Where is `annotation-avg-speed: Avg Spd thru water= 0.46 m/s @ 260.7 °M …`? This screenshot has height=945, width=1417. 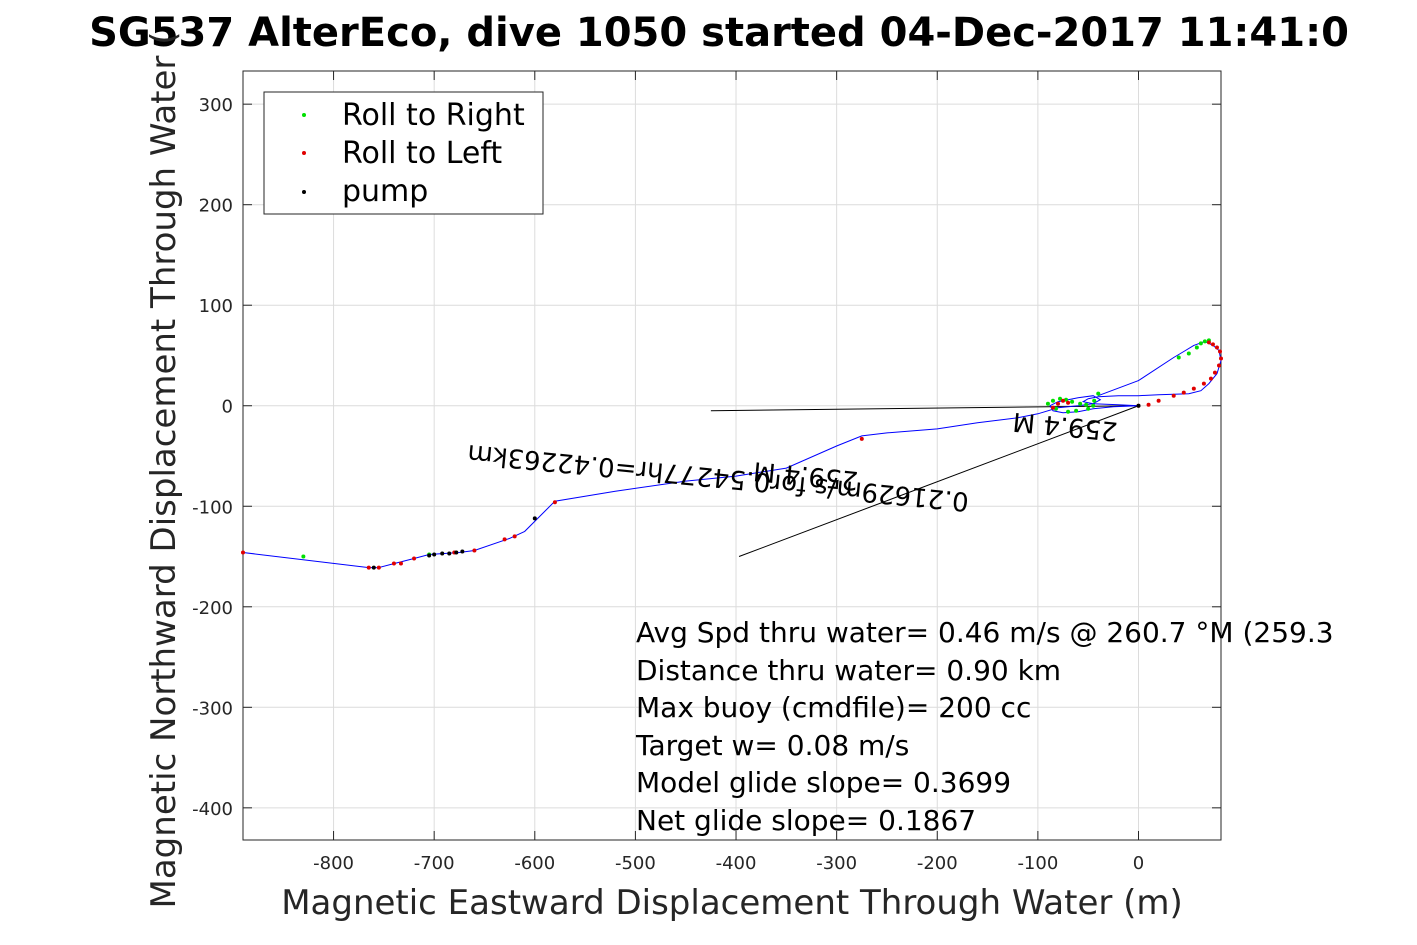
annotation-avg-speed: Avg Spd thru water= 0.46 m/s @ 260.7 °M … is located at coordinates (985, 632).